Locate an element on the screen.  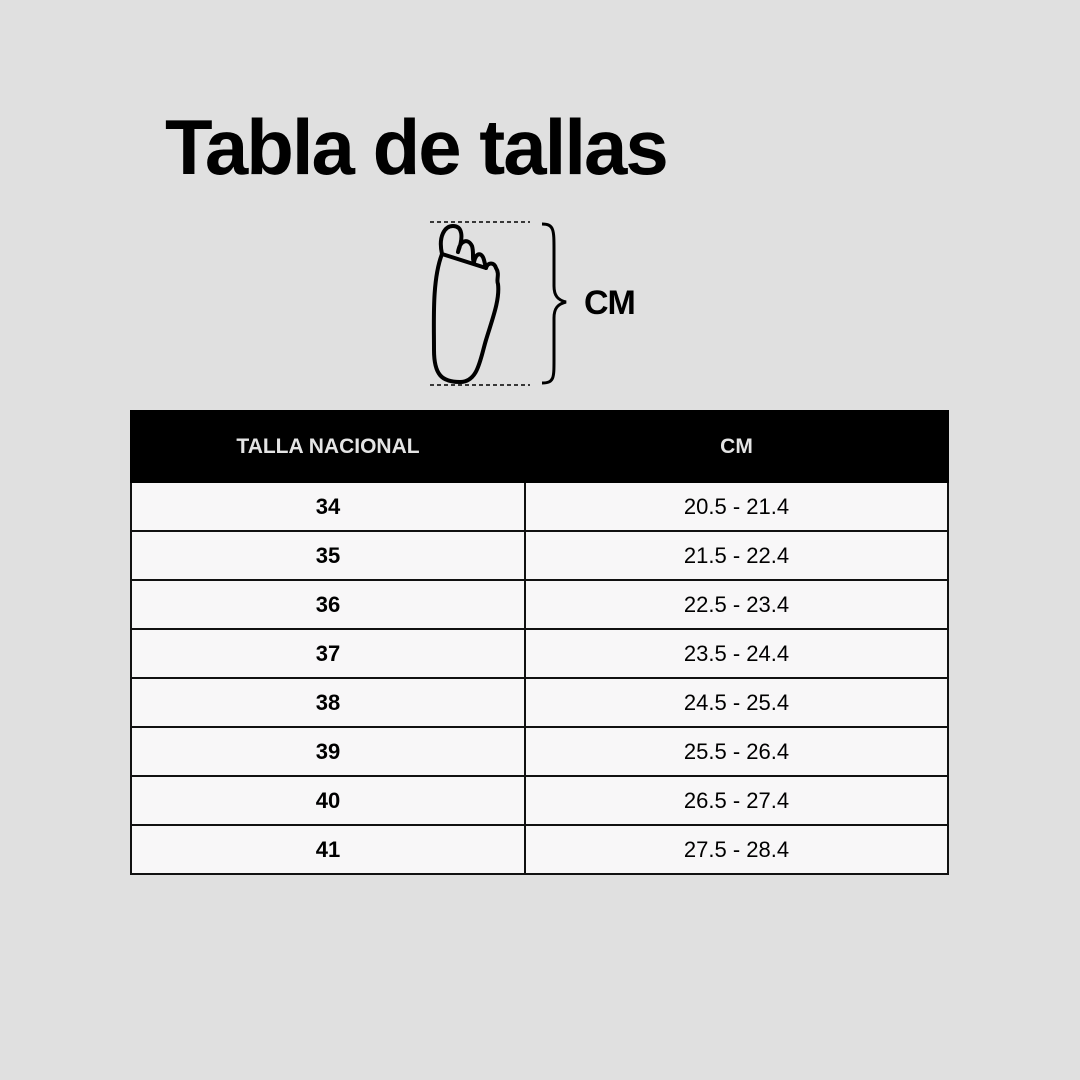
table-row: 35 21.5 - 22.4 is located at coordinates (539, 555).